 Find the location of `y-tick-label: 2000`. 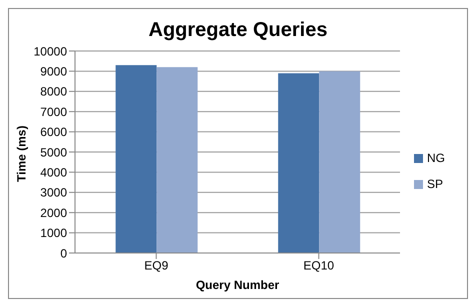

y-tick-label: 2000 is located at coordinates (54, 213).